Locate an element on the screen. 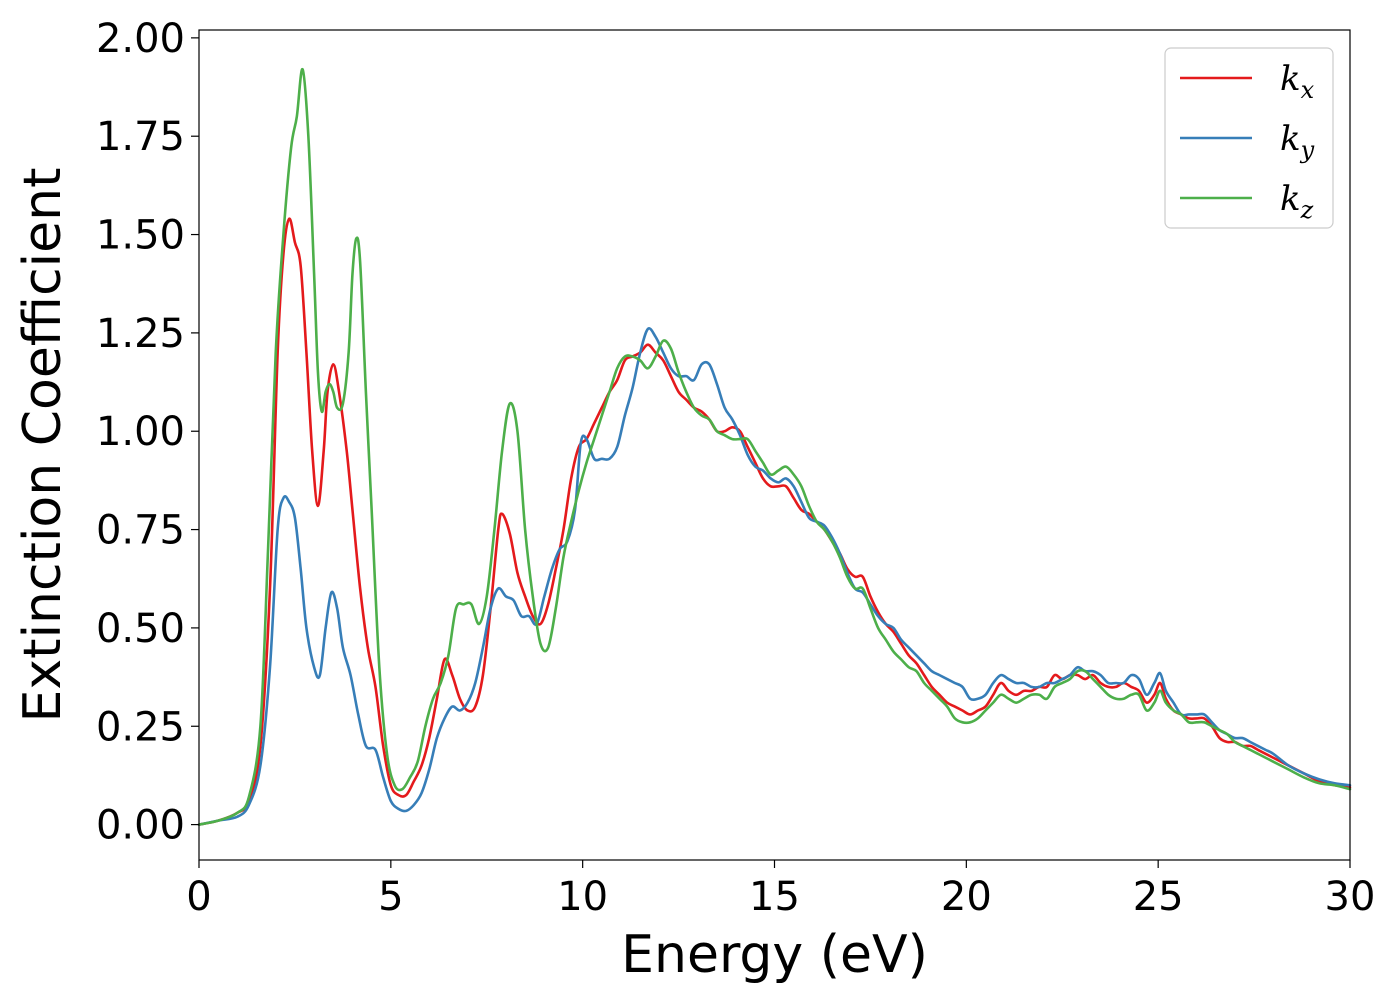 The height and width of the screenshot is (1000, 1400). y-tick-label: 2.00 is located at coordinates (140, 39).